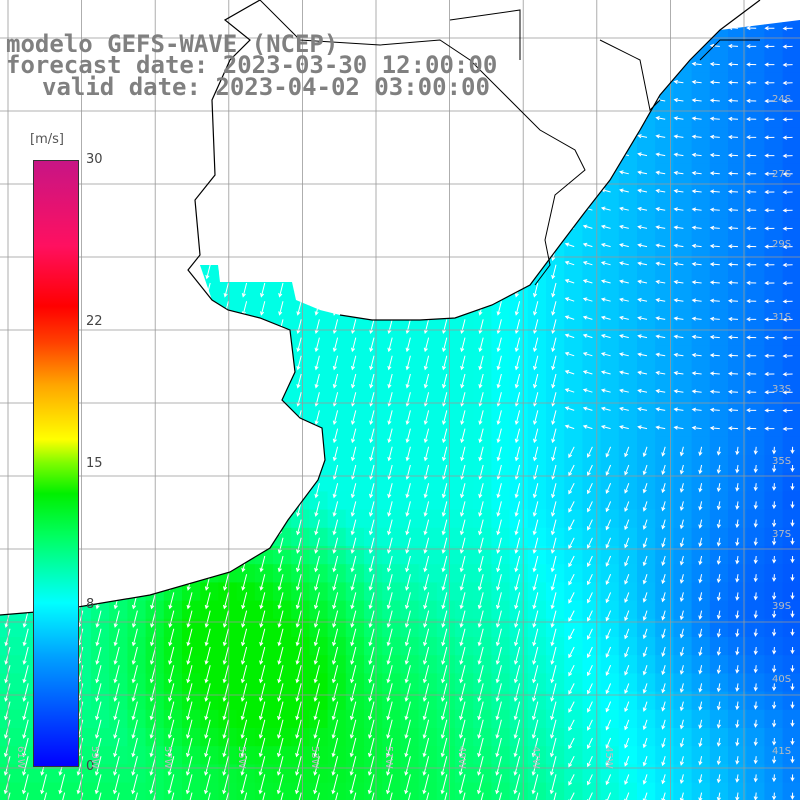  What do you see at coordinates (782, 751) in the screenshot?
I see `latitude-label: 41S` at bounding box center [782, 751].